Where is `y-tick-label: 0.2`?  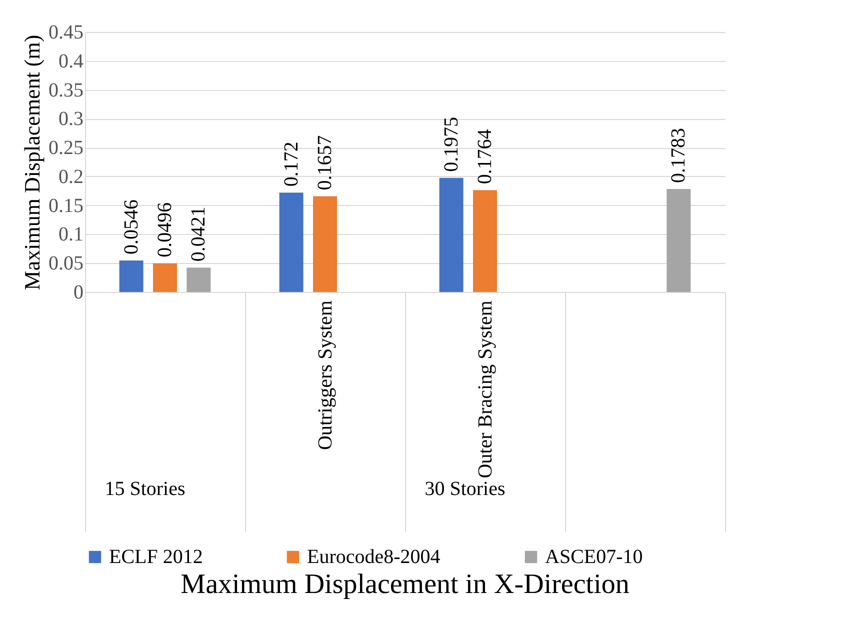 y-tick-label: 0.2 is located at coordinates (71, 177).